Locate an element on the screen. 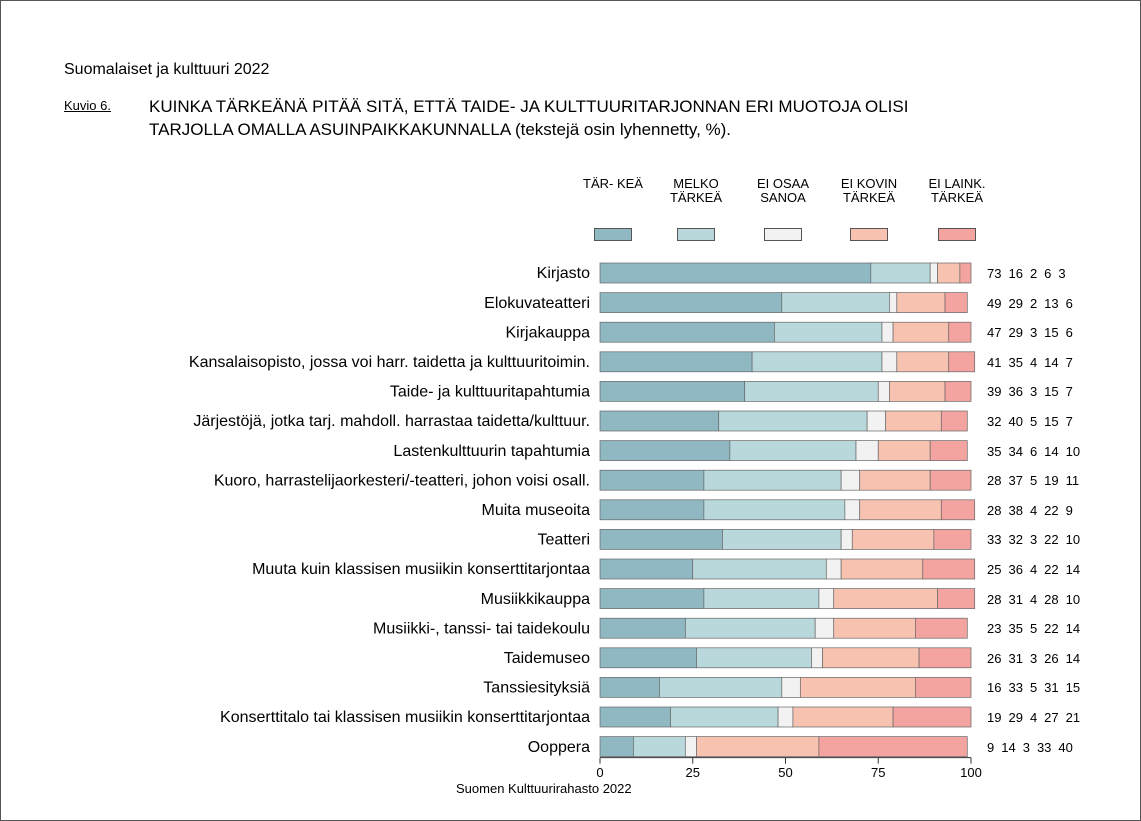 The width and height of the screenshot is (1141, 821). value-label: 23 is located at coordinates (994, 629).